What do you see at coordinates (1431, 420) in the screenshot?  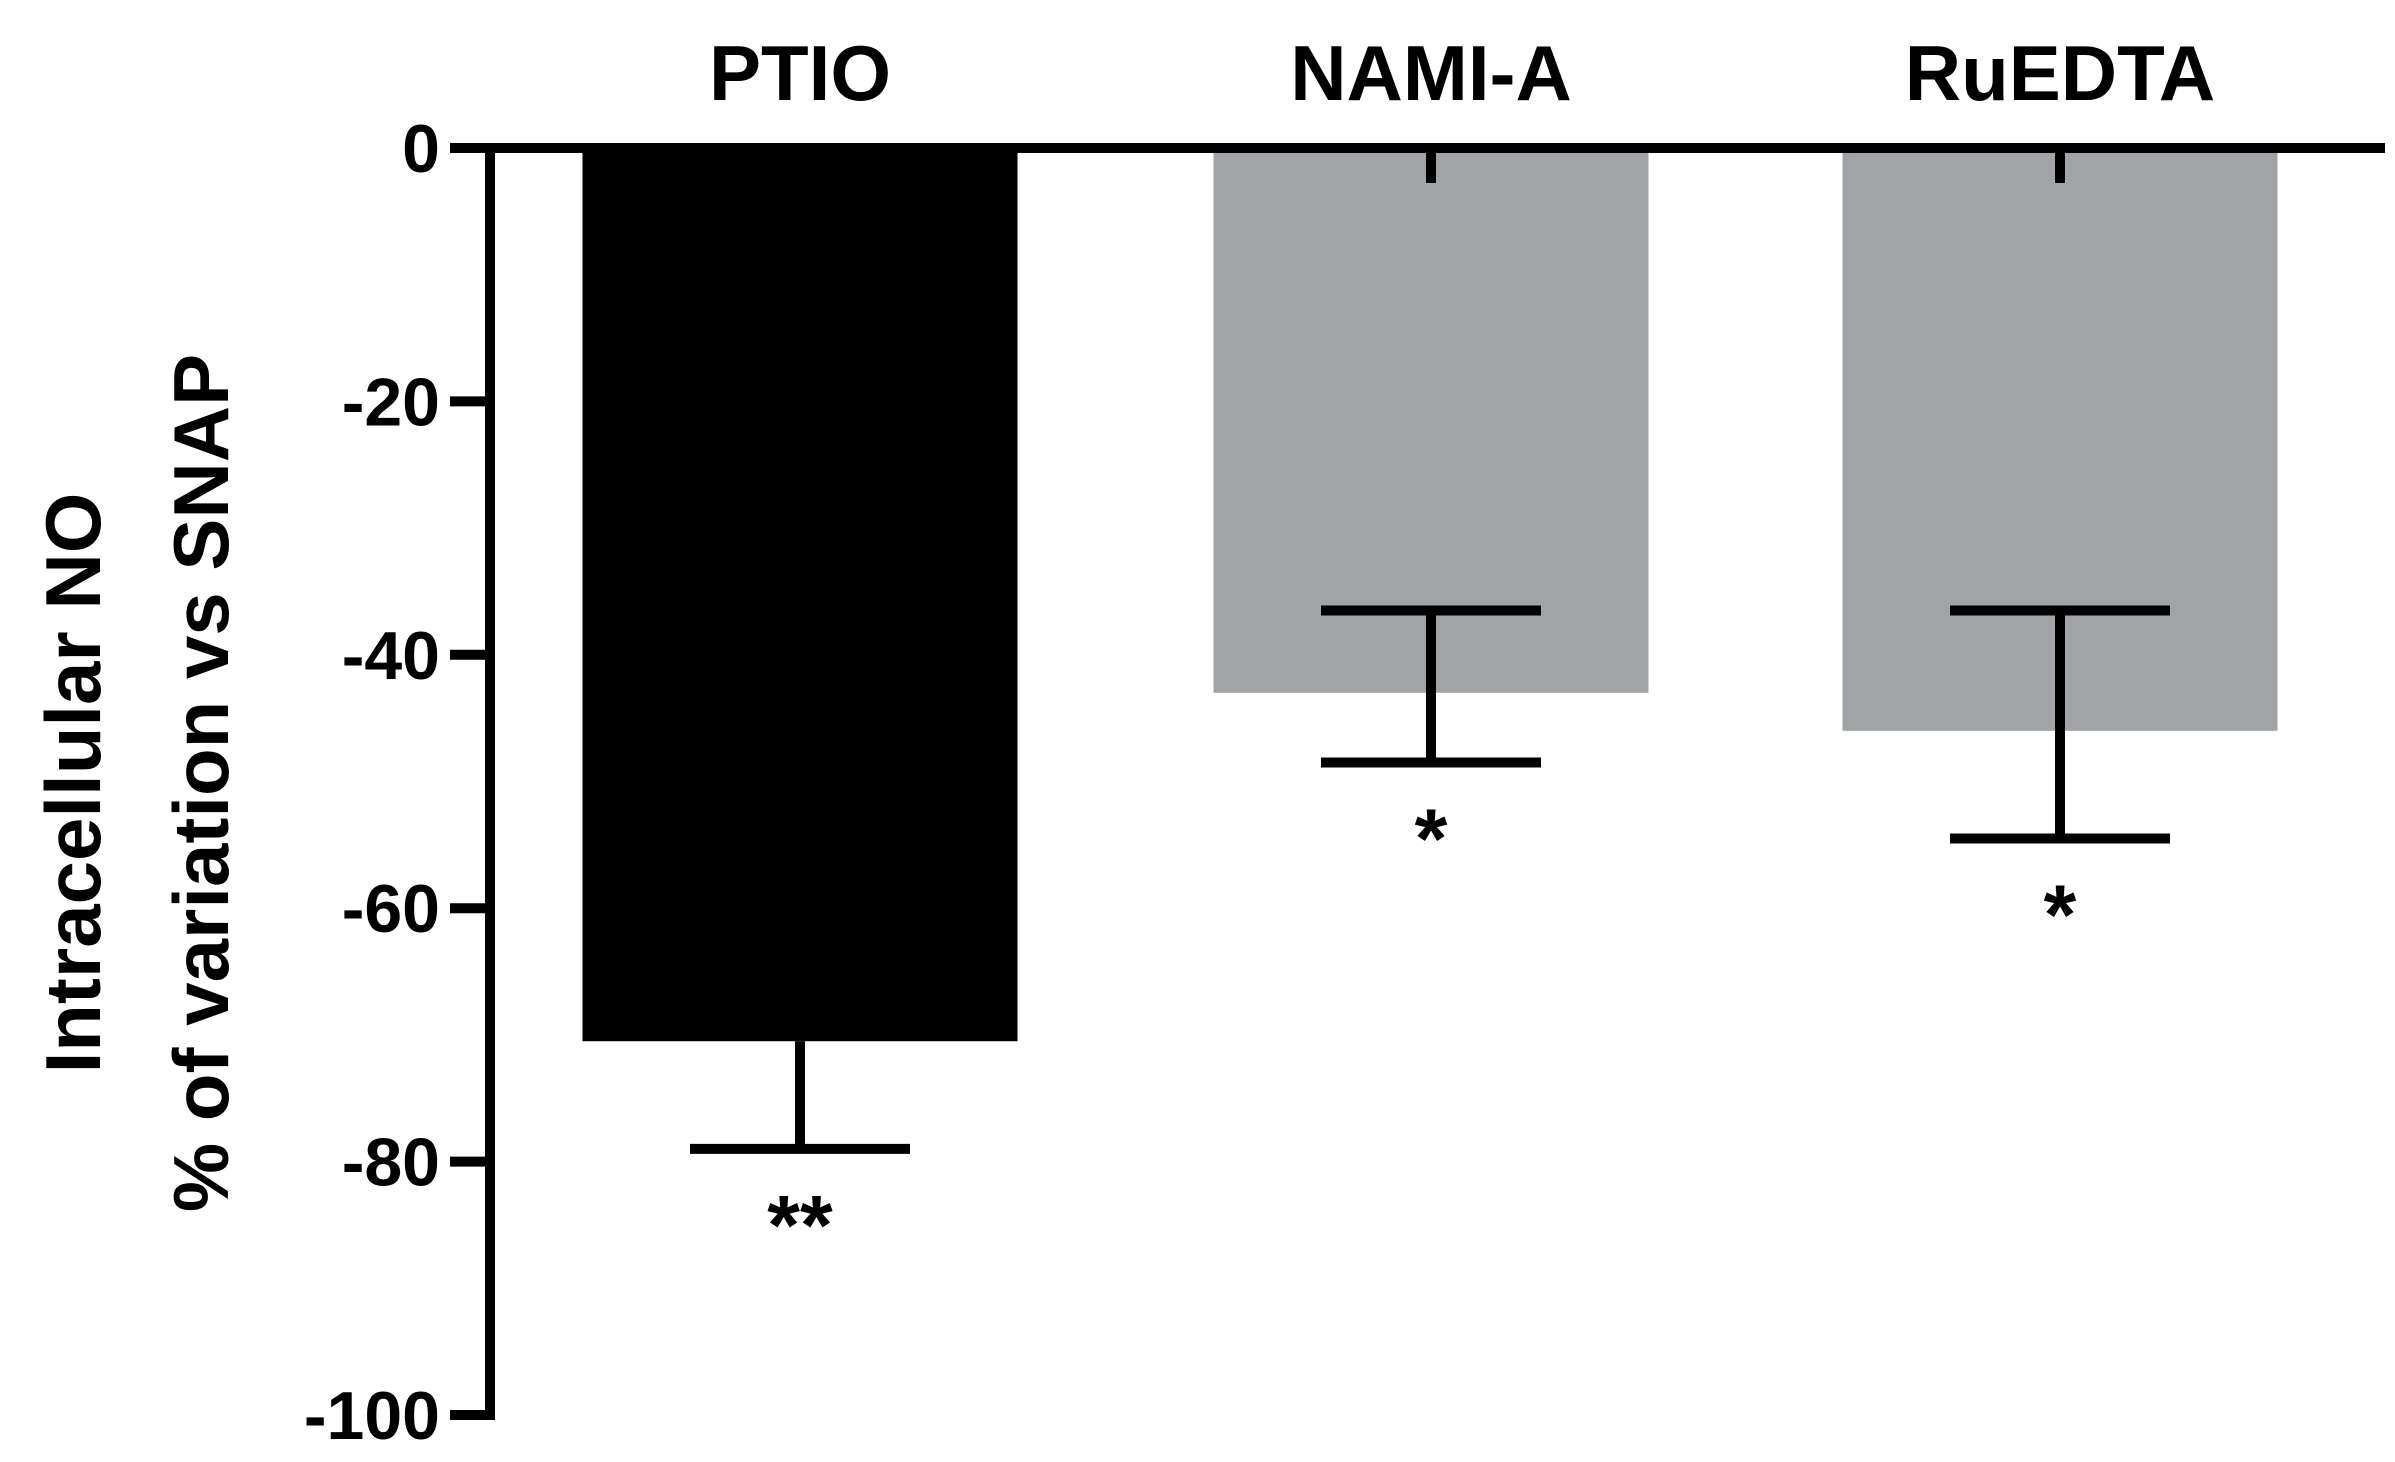 I see `bar-nami-a` at bounding box center [1431, 420].